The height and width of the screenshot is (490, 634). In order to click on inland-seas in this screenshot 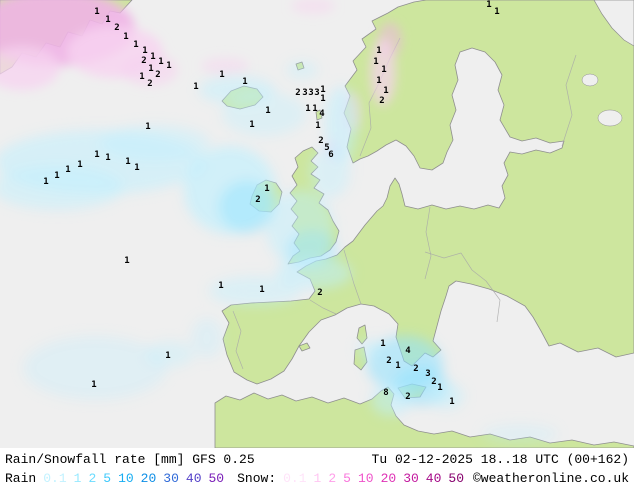, I will do `click(607, 63)`.